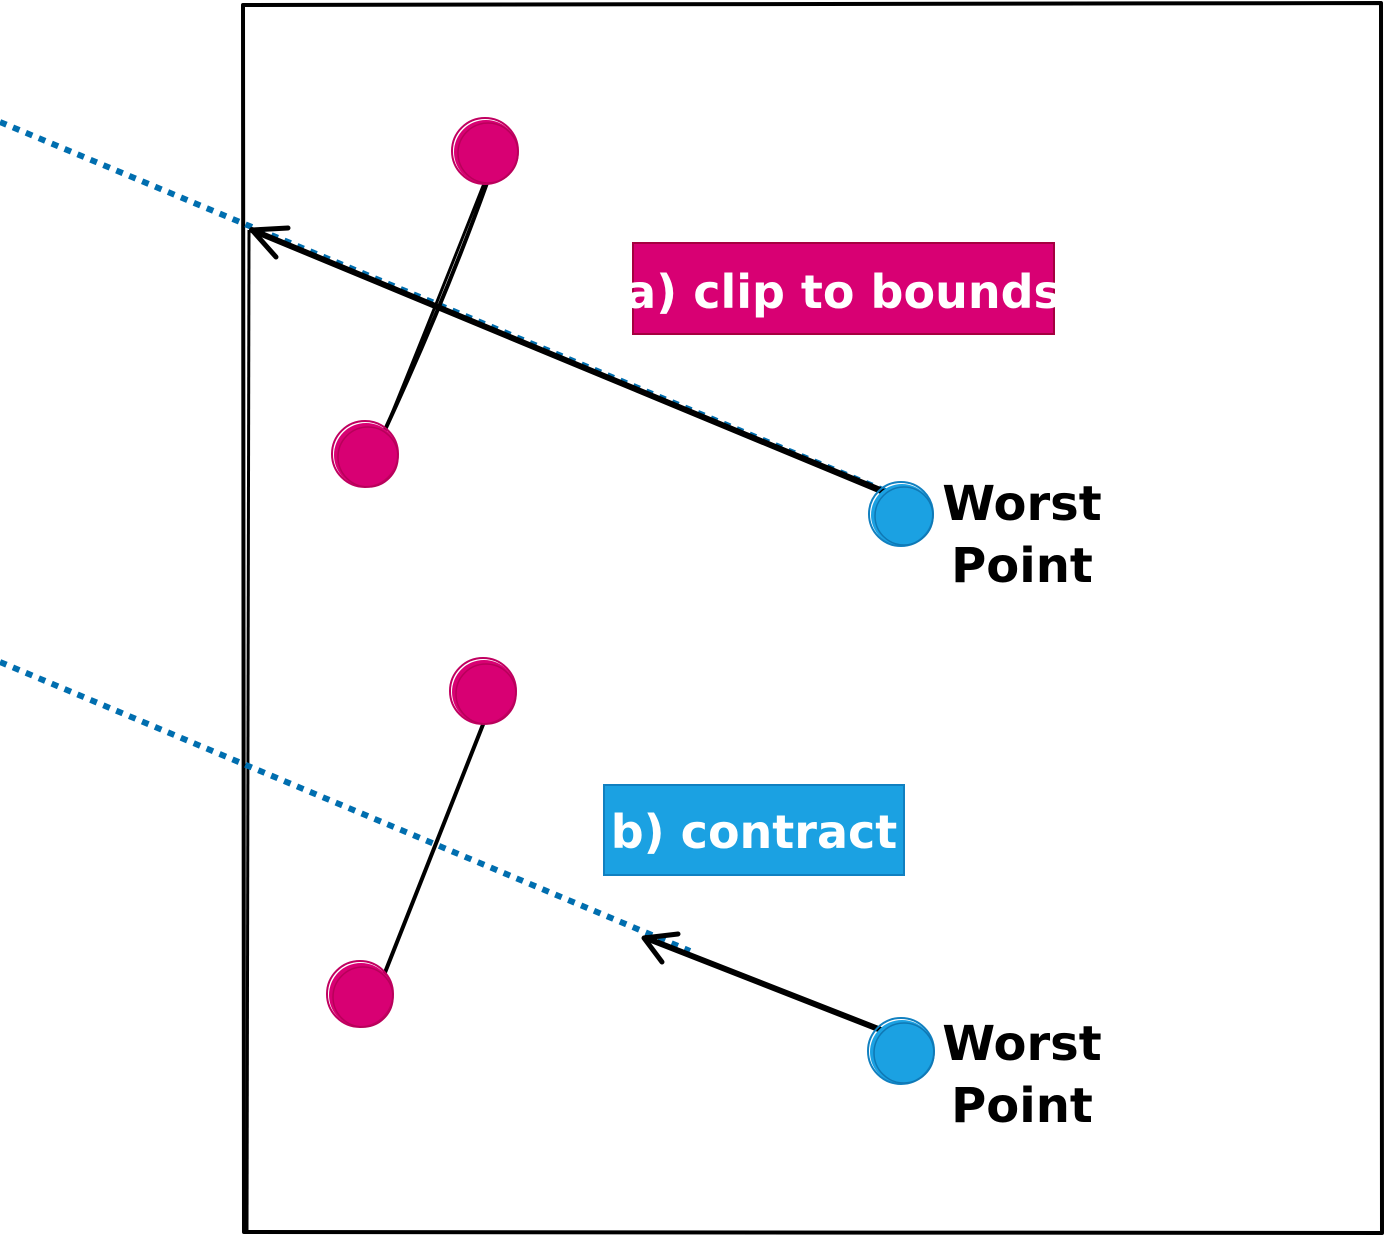 The height and width of the screenshot is (1236, 1386). I want to click on worst-point-b, so click(901, 1051).